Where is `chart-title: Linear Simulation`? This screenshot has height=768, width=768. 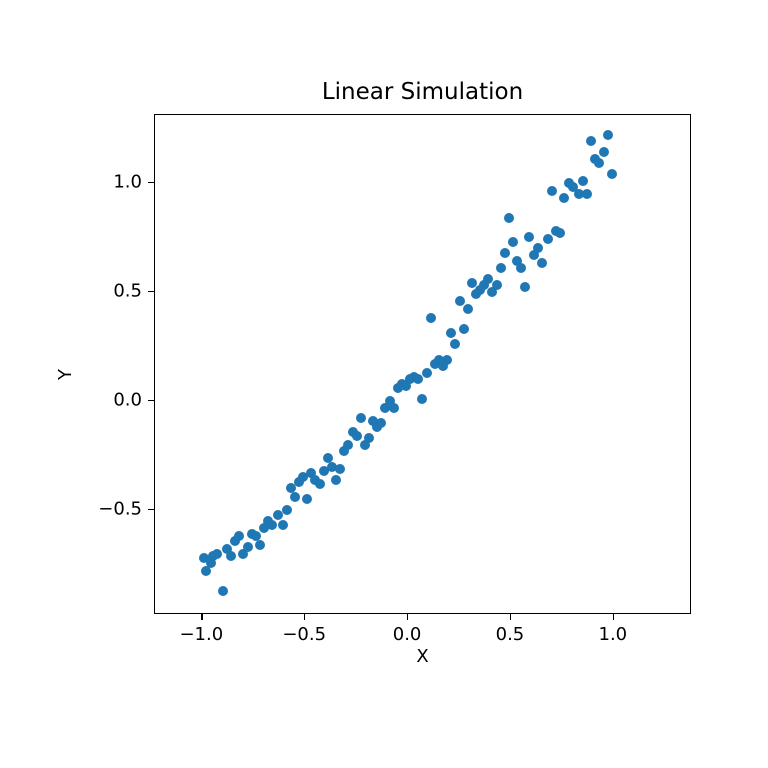 chart-title: Linear Simulation is located at coordinates (422, 92).